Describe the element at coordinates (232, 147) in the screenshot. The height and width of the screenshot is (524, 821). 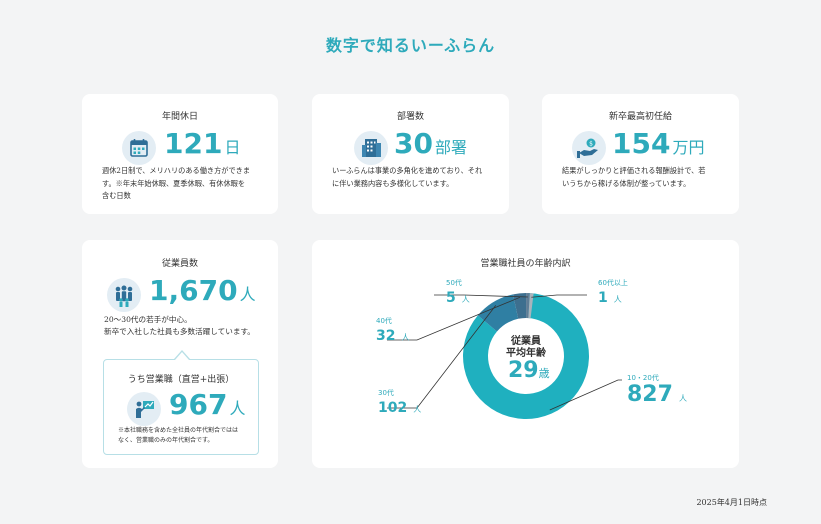
I see `holidays-unit: 日` at that location.